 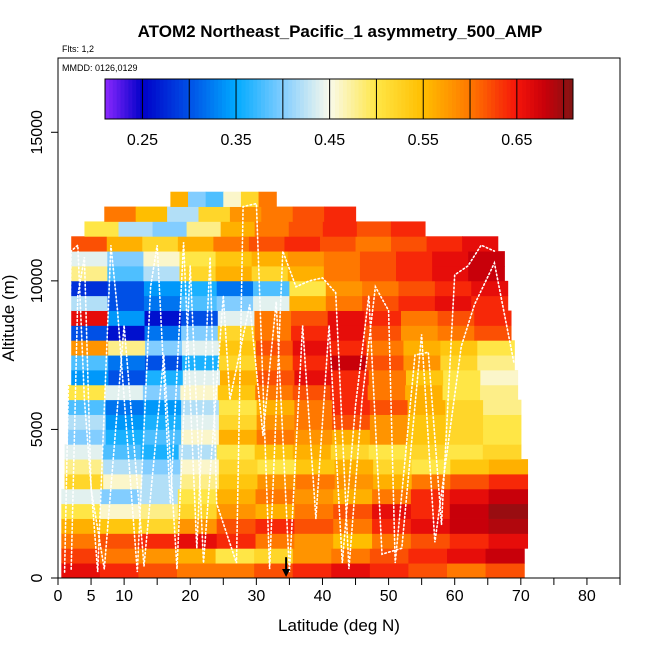 What do you see at coordinates (37, 577) in the screenshot?
I see `y-tick-label: 0` at bounding box center [37, 577].